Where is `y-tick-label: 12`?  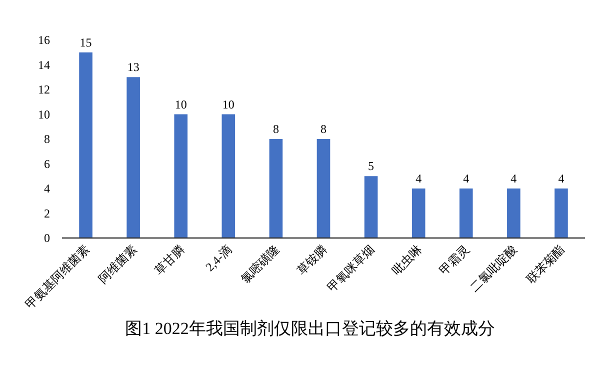 y-tick-label: 12 is located at coordinates (44, 89).